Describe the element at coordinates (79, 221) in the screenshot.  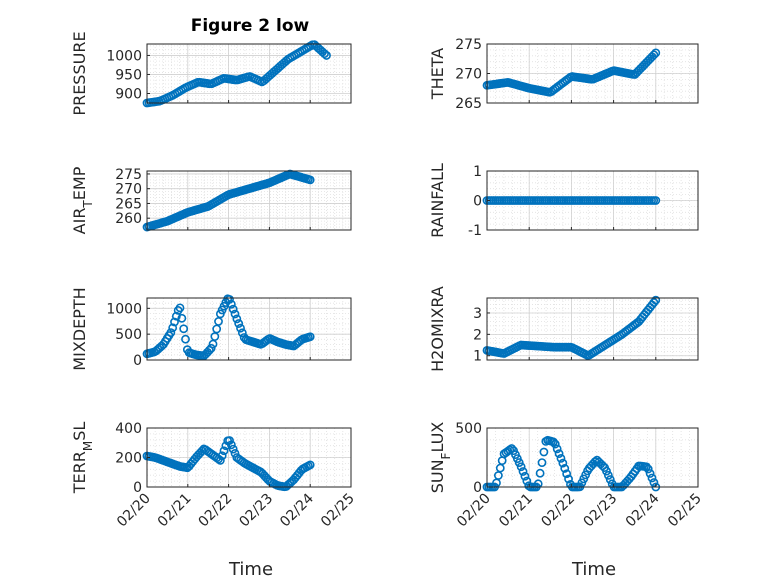
I see `y-label-part: AIR` at that location.